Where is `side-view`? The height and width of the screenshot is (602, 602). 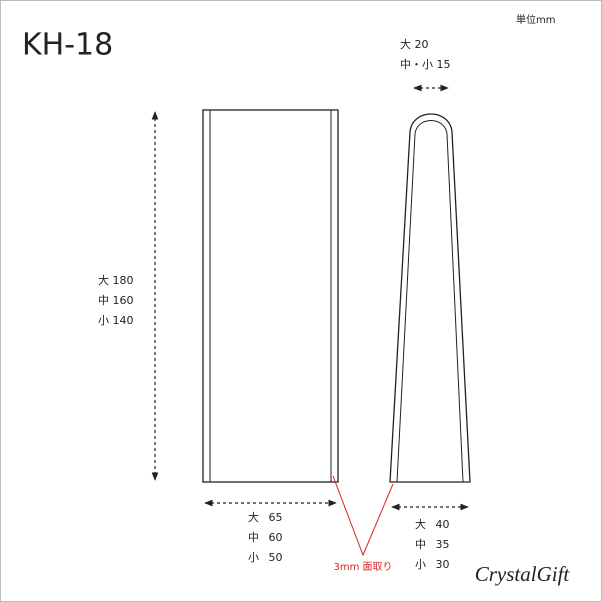 side-view is located at coordinates (430, 298).